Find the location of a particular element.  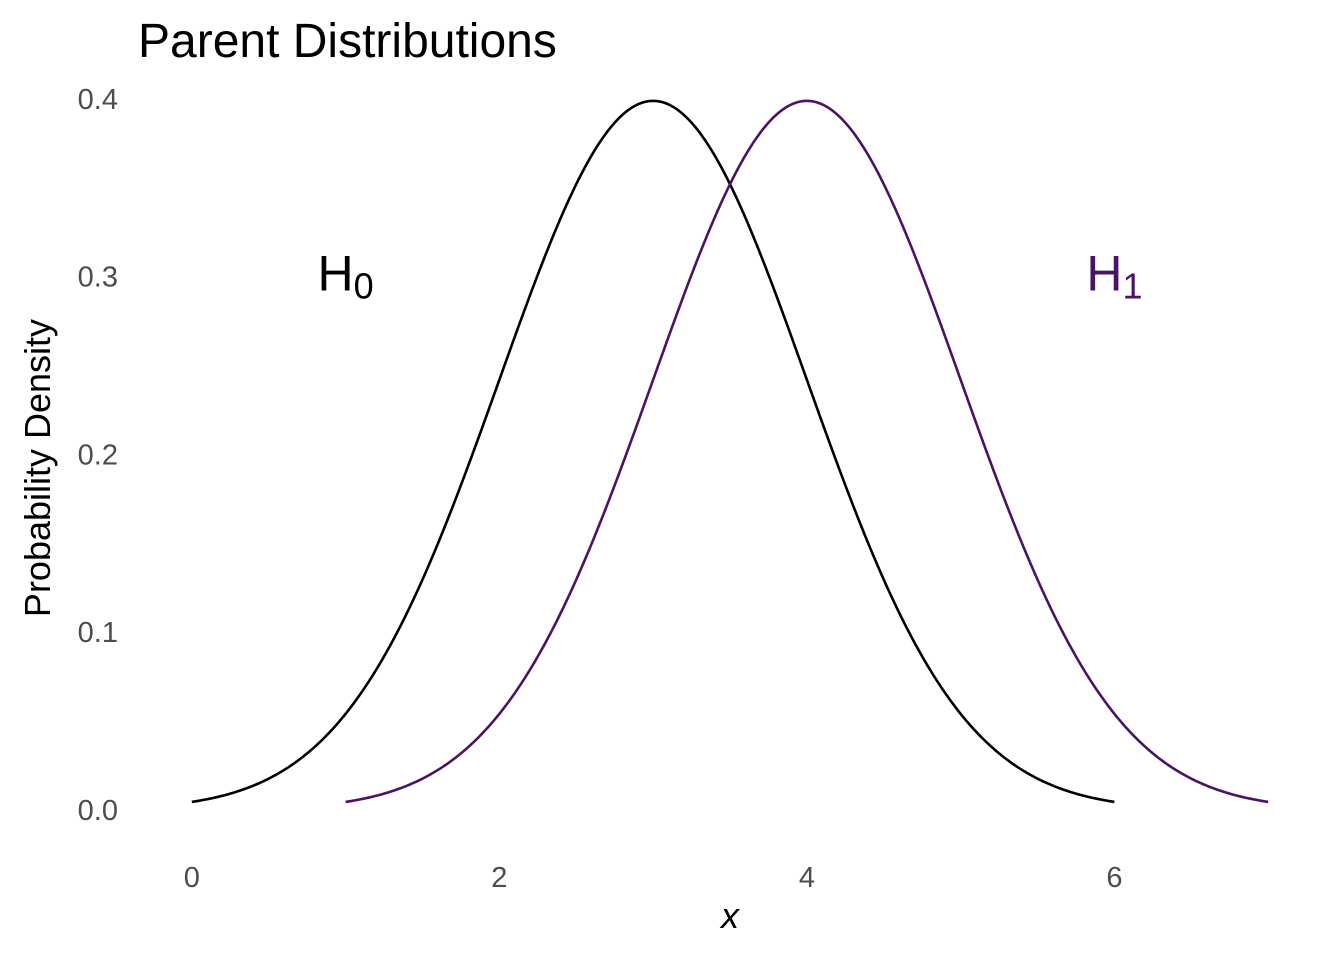

annotation-subscript: 0 is located at coordinates (364, 286).